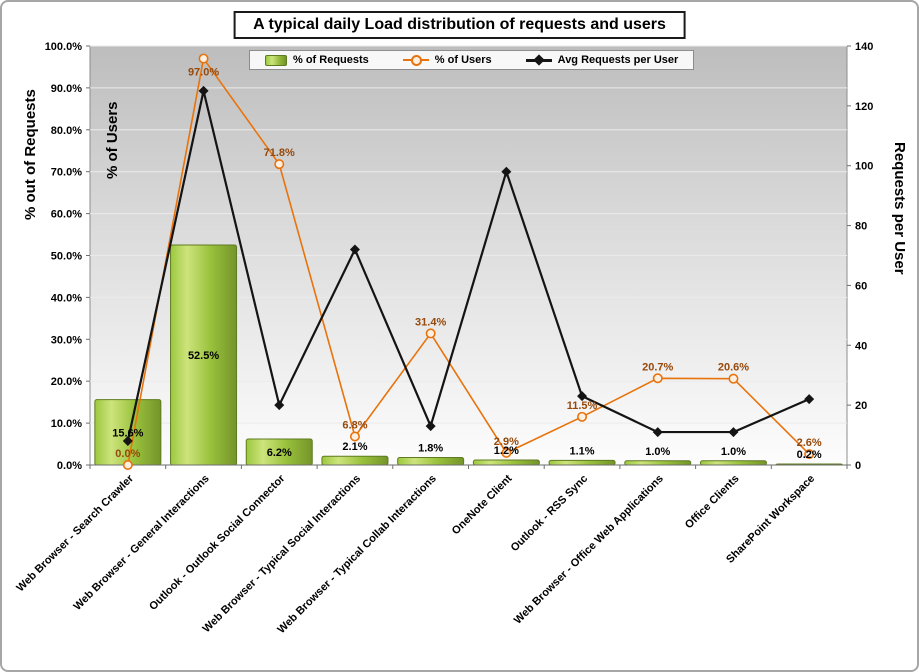  I want to click on category-label: Web Browser - Office Web Applications, so click(589, 550).